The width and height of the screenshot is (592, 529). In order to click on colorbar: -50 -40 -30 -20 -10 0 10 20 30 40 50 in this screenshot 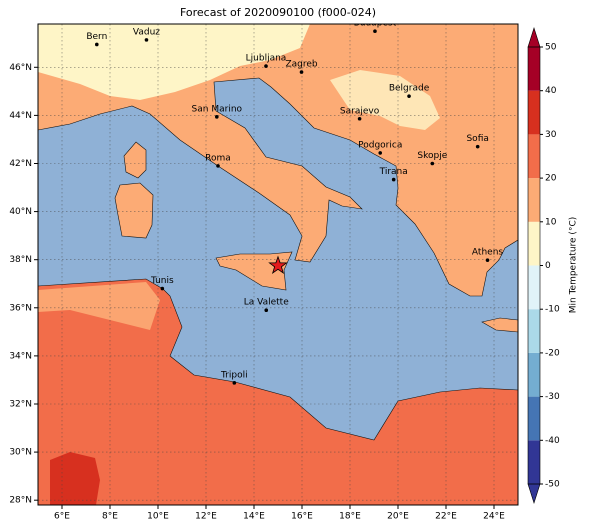, I will do `click(543, 265)`.